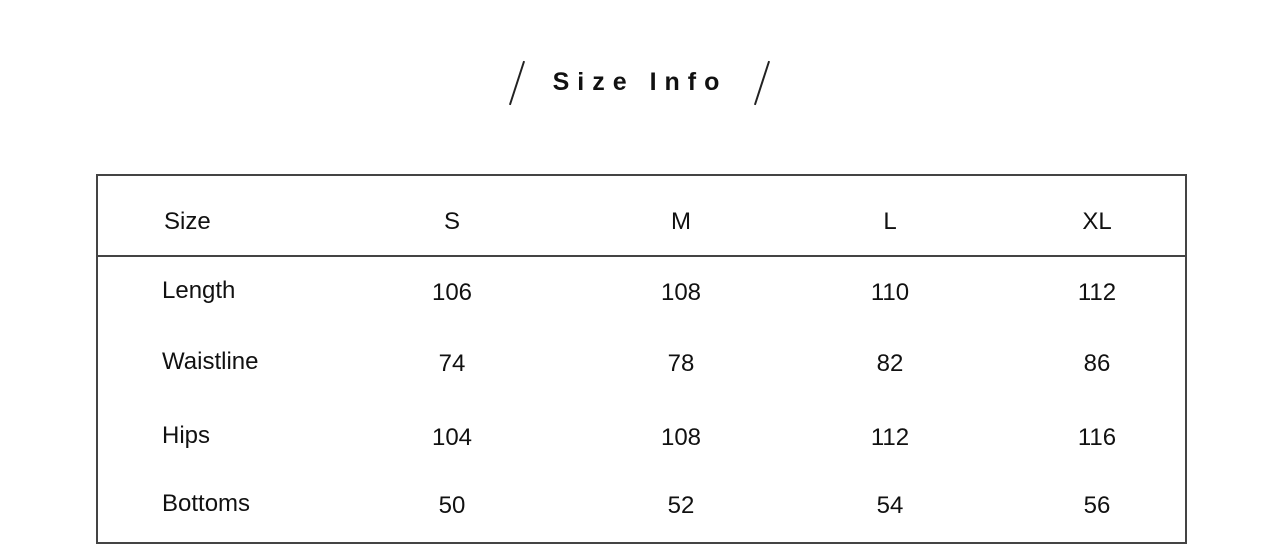 Image resolution: width=1280 pixels, height=547 pixels. I want to click on table-cell: 116, so click(1097, 437).